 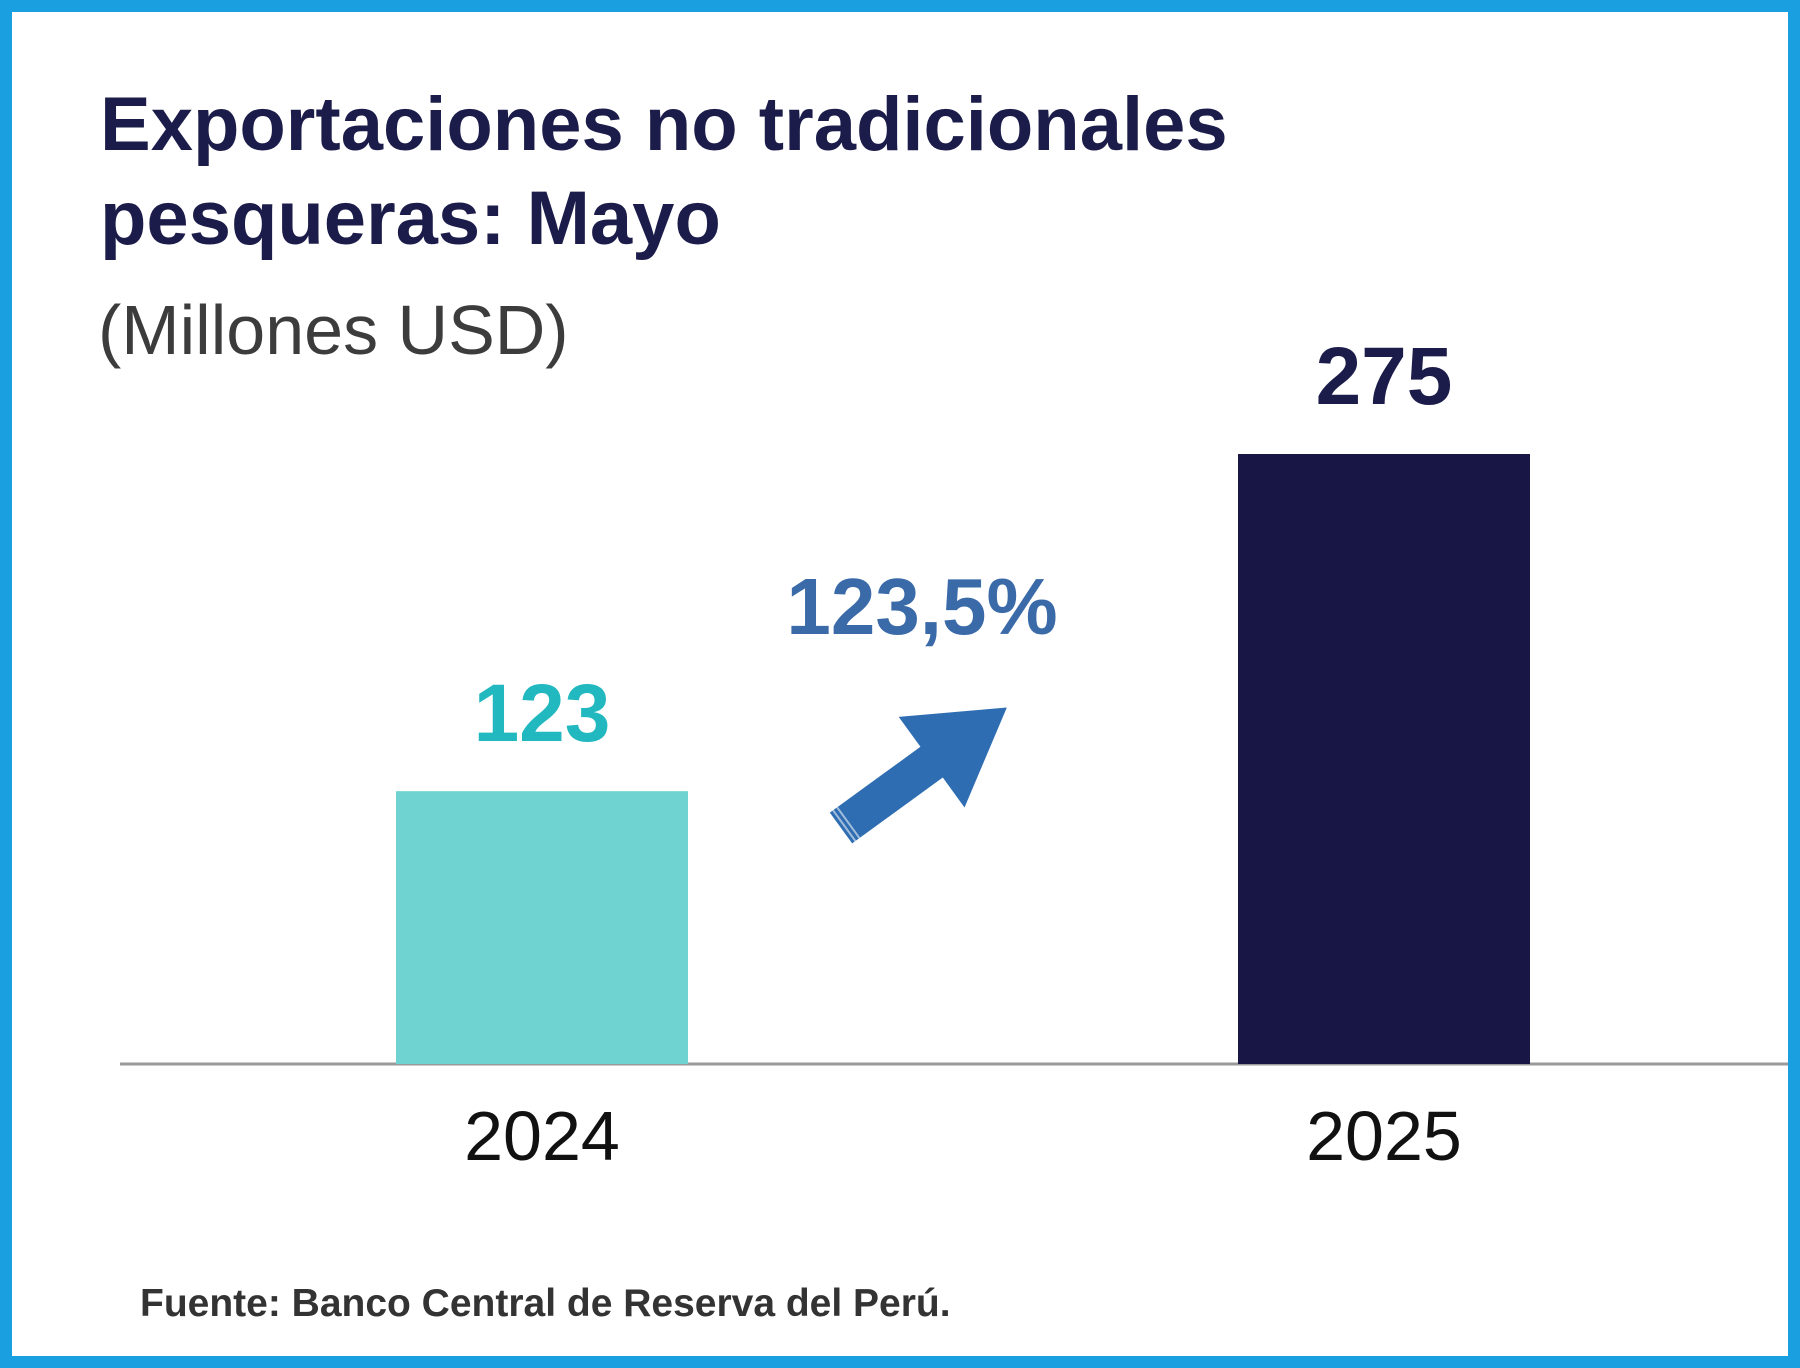 What do you see at coordinates (333, 330) in the screenshot?
I see `chart-subtitle: (Millones USD)` at bounding box center [333, 330].